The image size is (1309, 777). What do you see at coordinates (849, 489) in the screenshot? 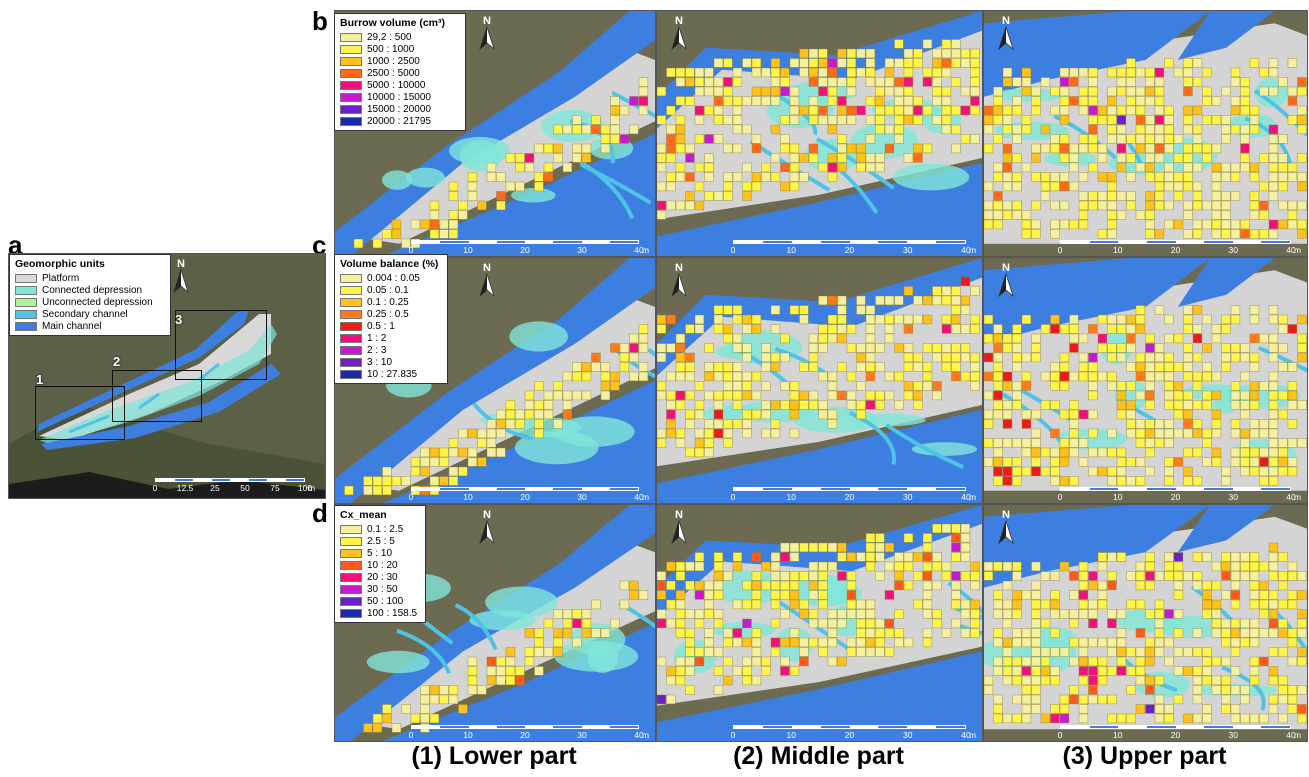
I see `scale-bar-segments` at bounding box center [849, 489].